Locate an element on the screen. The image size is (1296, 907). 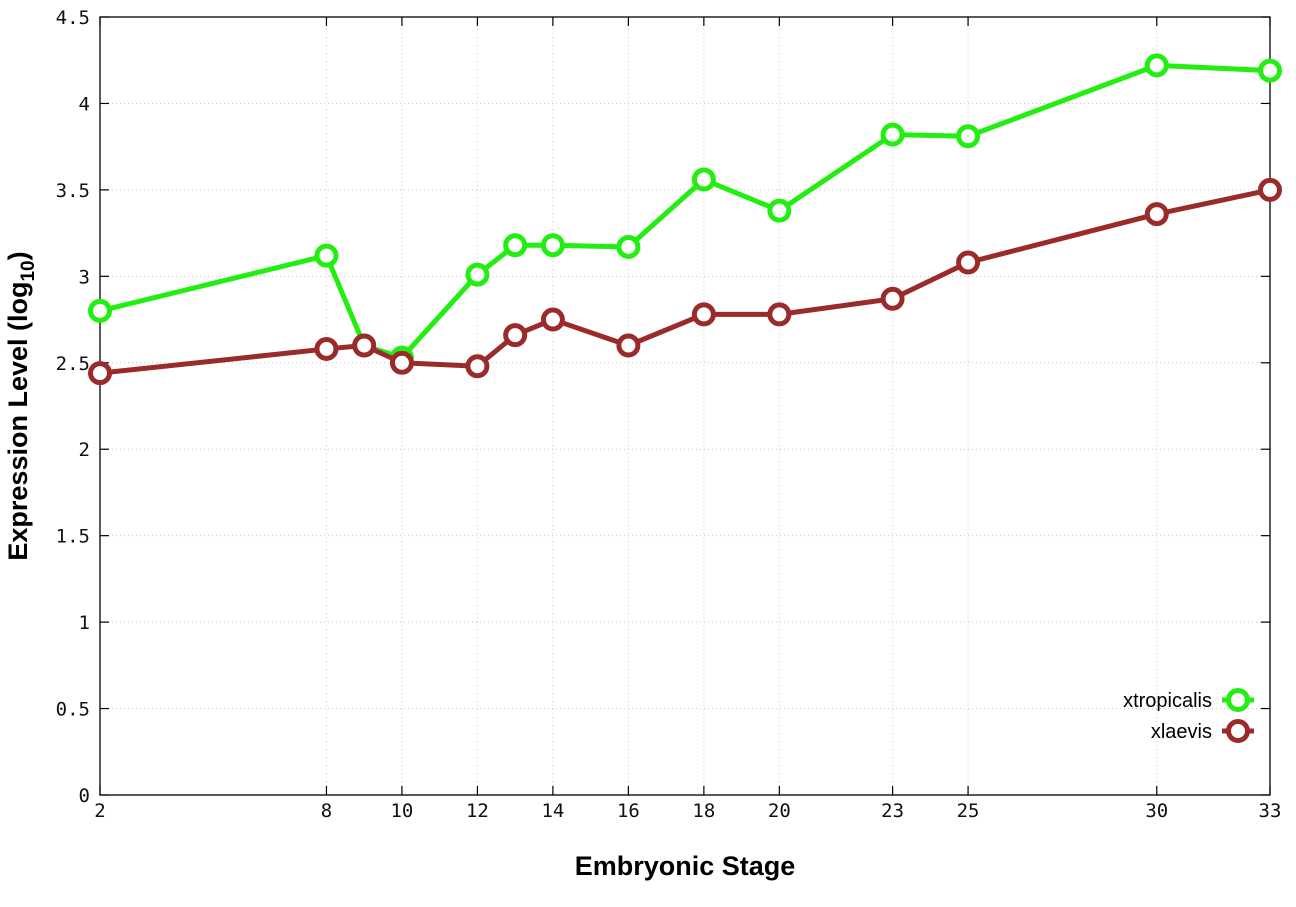
x-tick-label: 30 is located at coordinates (1156, 811).